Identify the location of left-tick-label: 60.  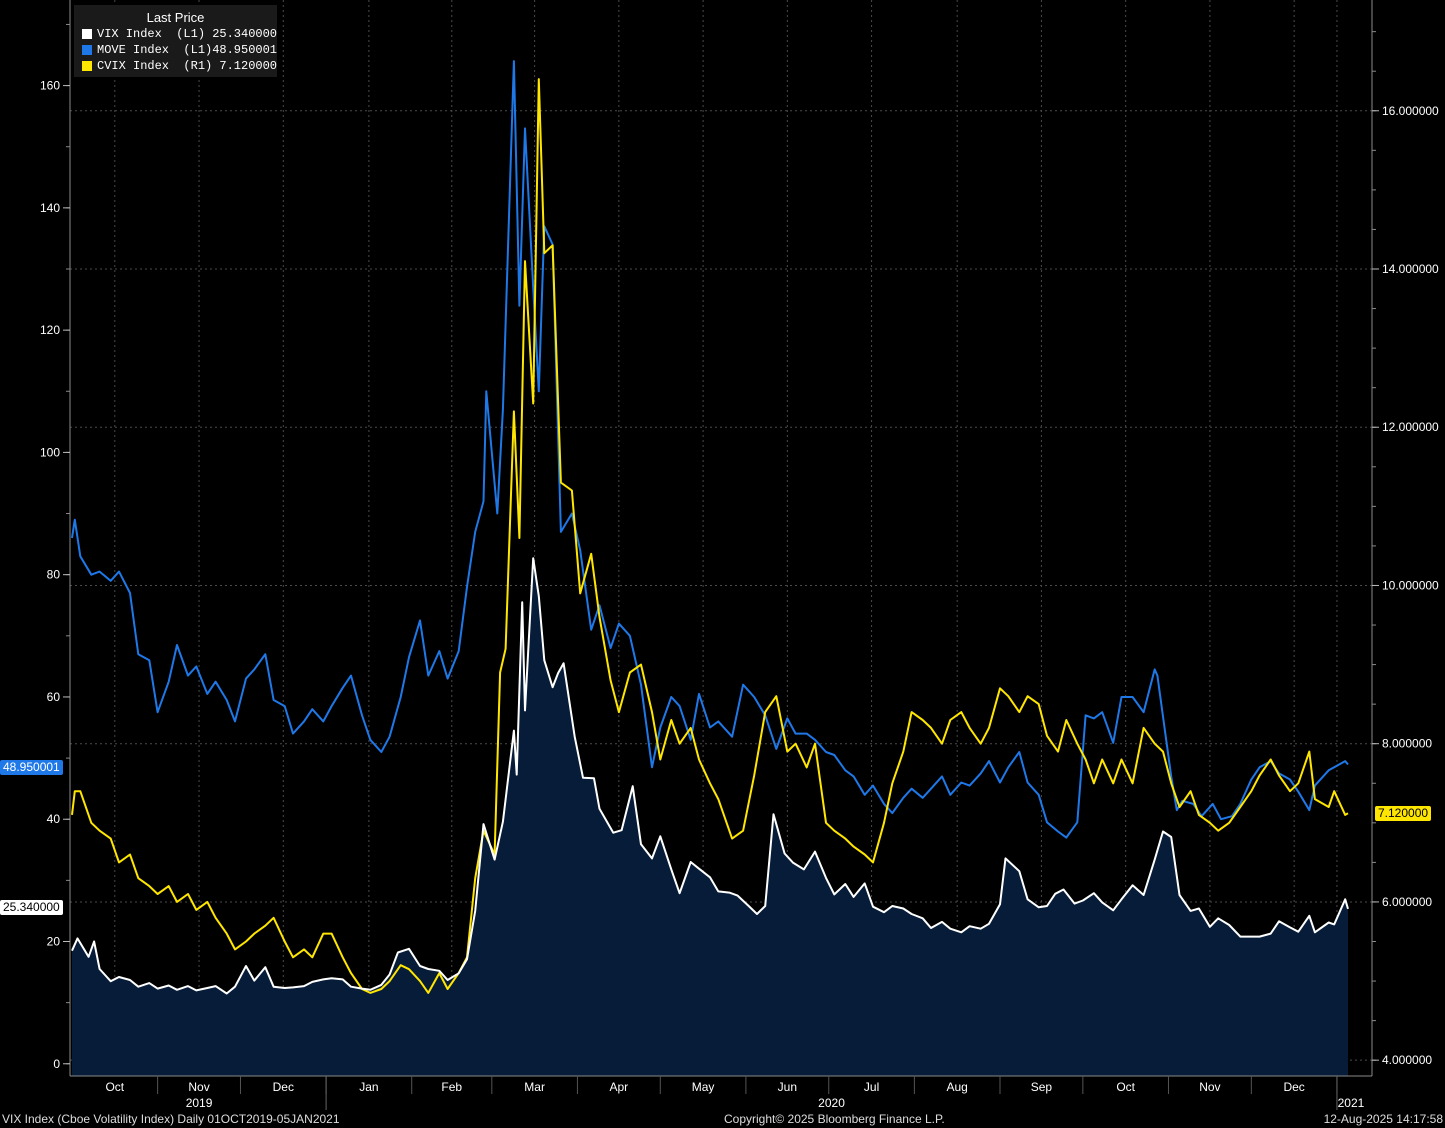
(54, 697).